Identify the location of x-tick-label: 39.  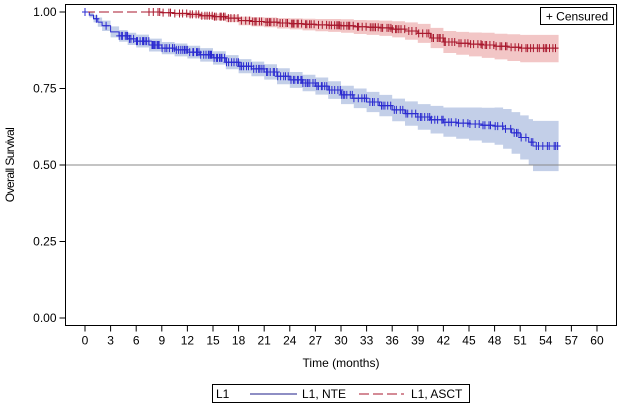
(418, 341).